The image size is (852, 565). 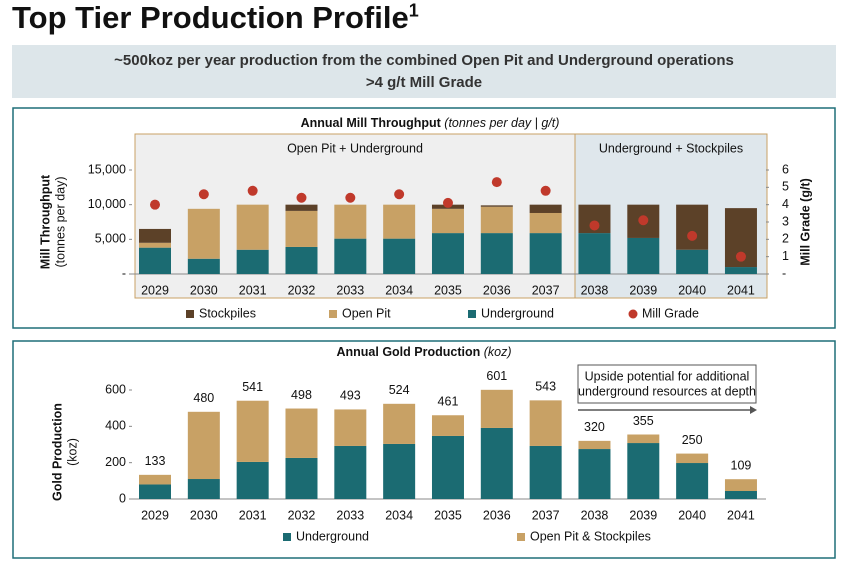 I want to click on total-label: 250, so click(x=692, y=440).